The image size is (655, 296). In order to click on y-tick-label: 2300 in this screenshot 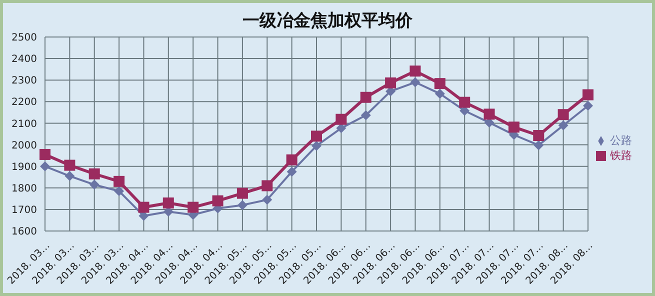, I will do `click(24, 81)`.